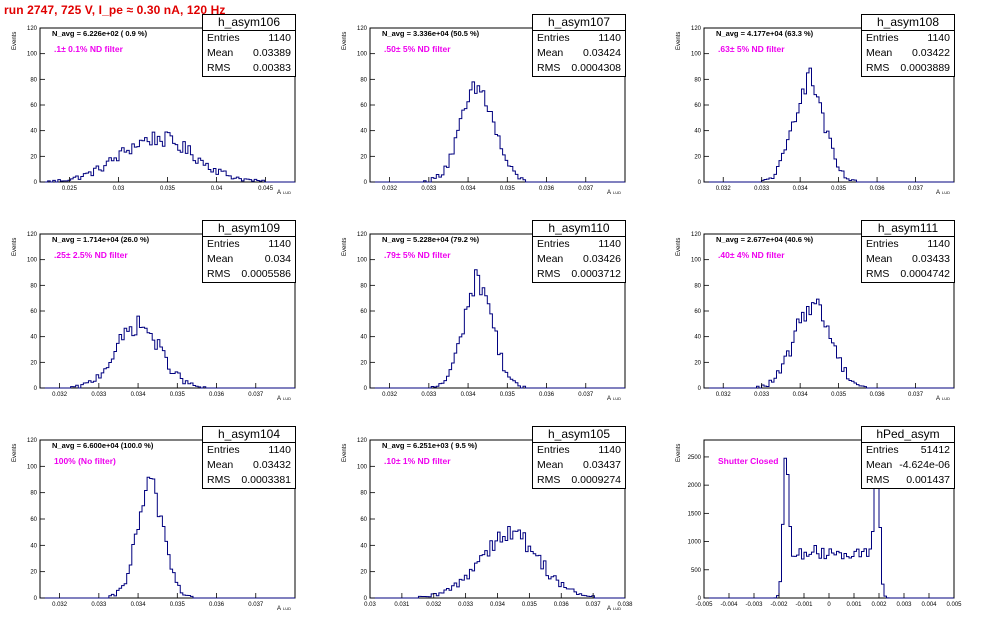 The width and height of the screenshot is (996, 622). I want to click on navg-label: N_avg = 6.251e+03 ( 9.5 %), so click(430, 445).